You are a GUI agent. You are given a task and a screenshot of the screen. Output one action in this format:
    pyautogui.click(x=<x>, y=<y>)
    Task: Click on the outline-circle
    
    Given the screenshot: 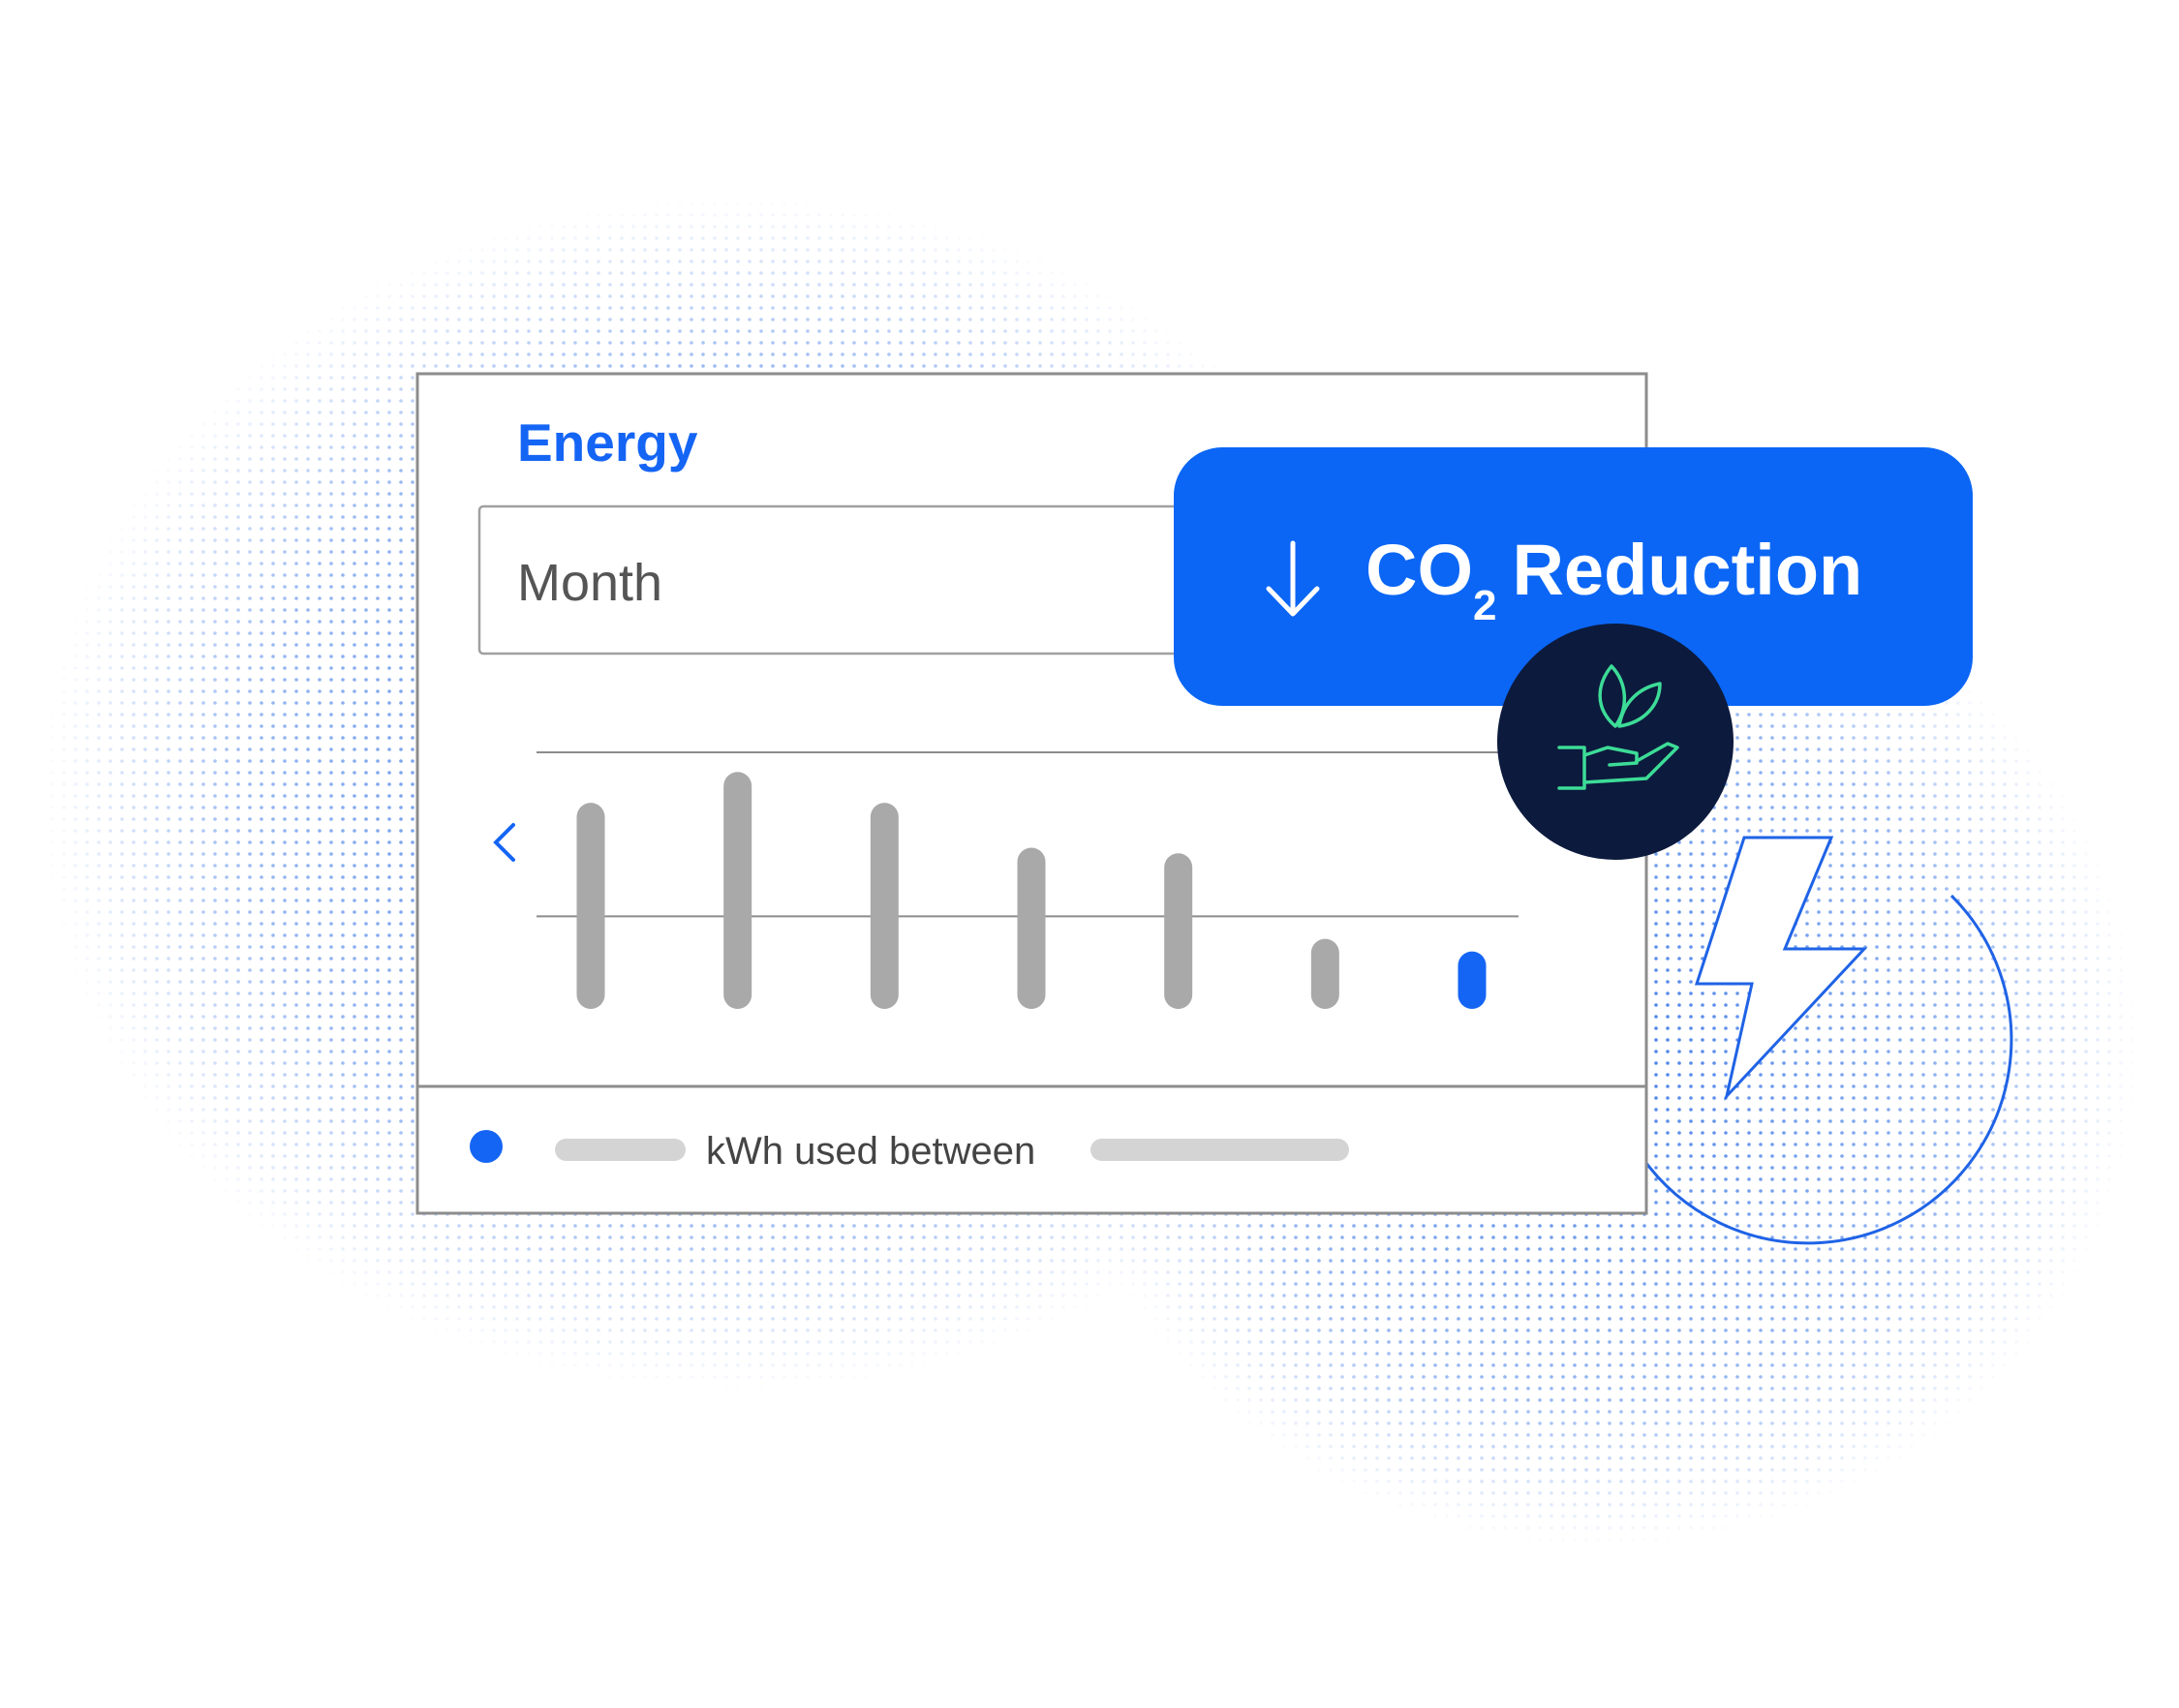 What is the action you would take?
    pyautogui.click(x=1809, y=1070)
    